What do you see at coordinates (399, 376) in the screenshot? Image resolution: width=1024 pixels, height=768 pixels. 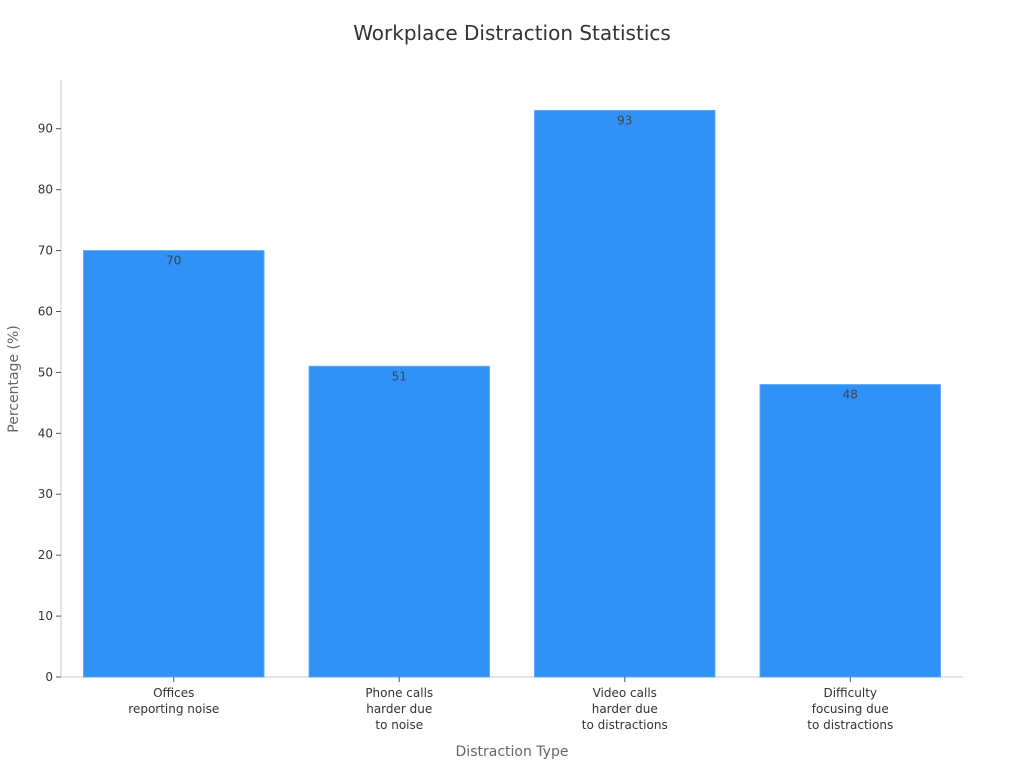 I see `bar-data-label: 51` at bounding box center [399, 376].